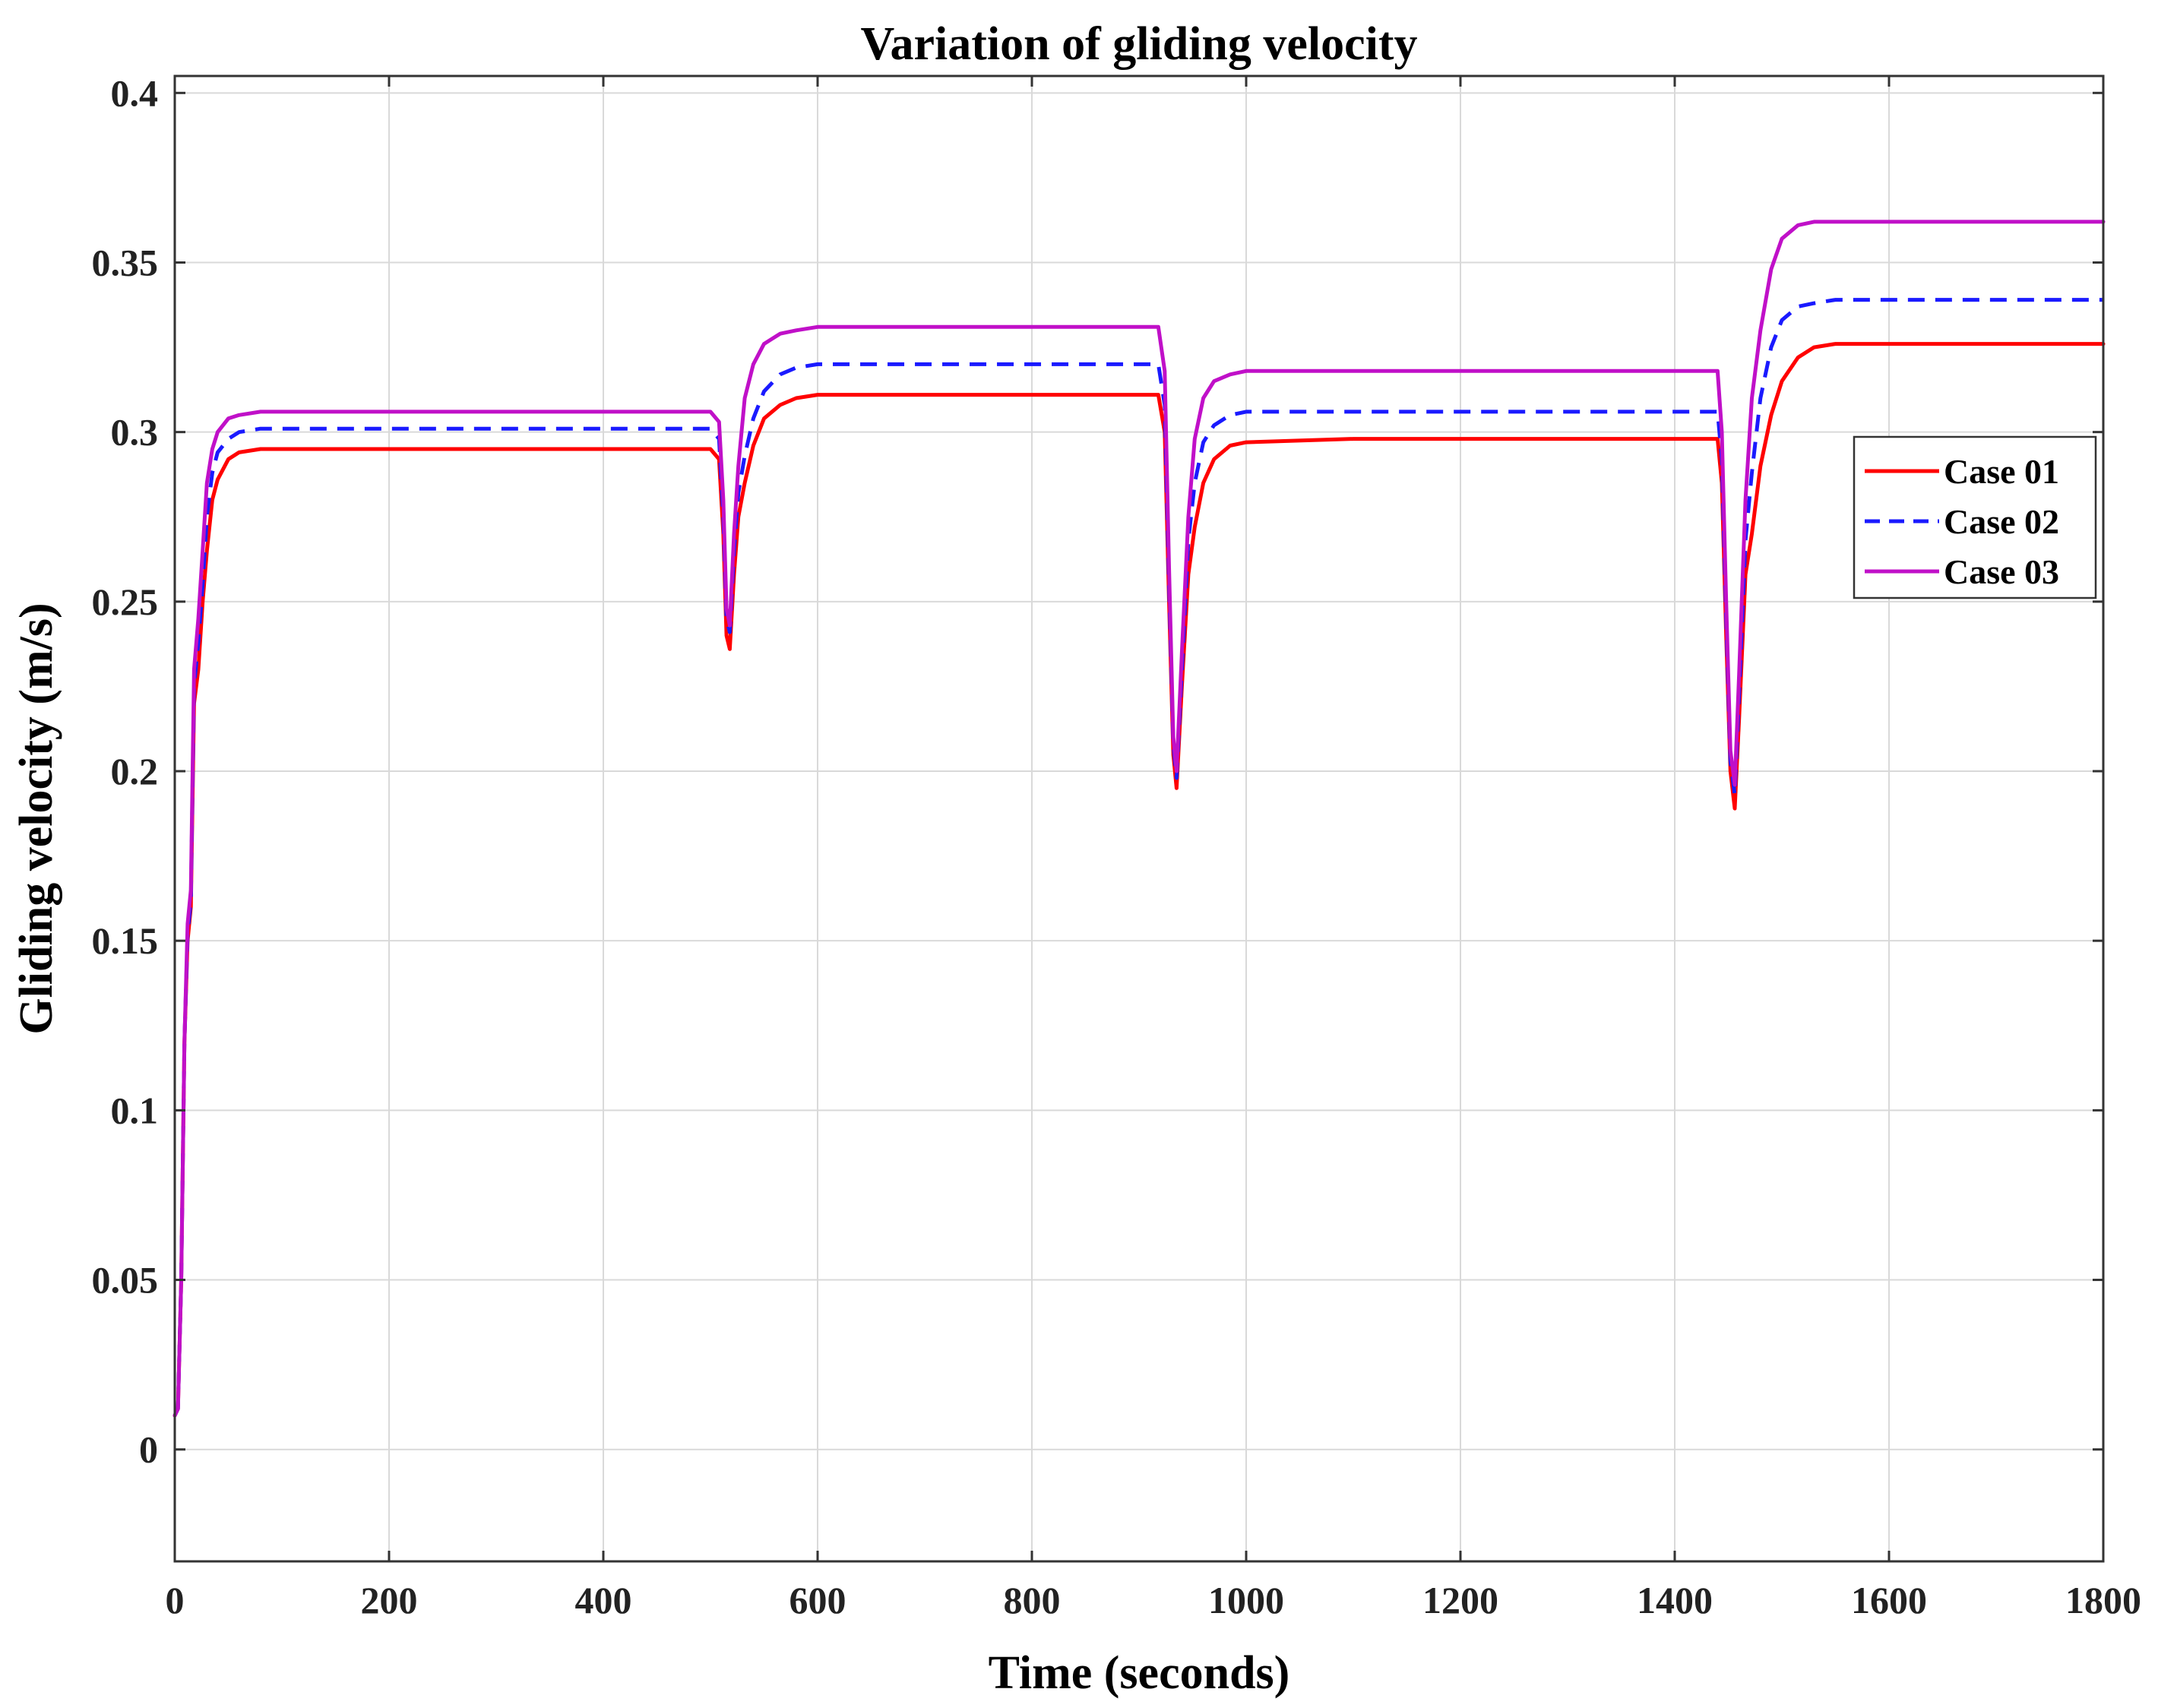 The width and height of the screenshot is (2158, 1708). I want to click on legend-label-case-01: Case 01, so click(2001, 471).